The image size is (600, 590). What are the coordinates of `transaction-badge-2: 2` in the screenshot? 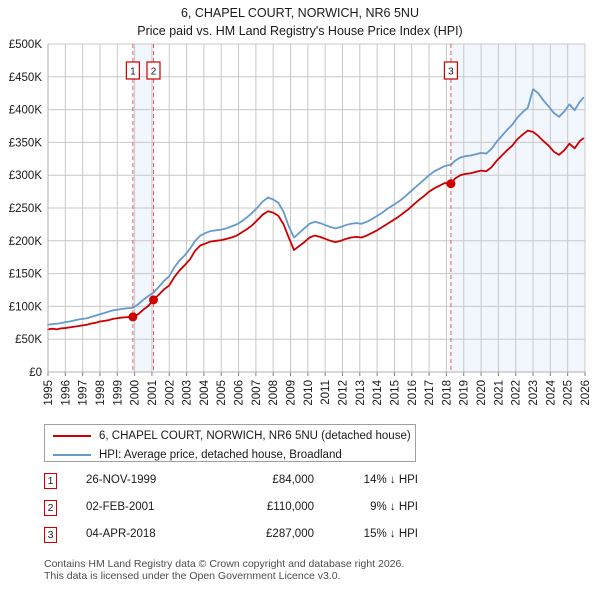 It's located at (50, 508).